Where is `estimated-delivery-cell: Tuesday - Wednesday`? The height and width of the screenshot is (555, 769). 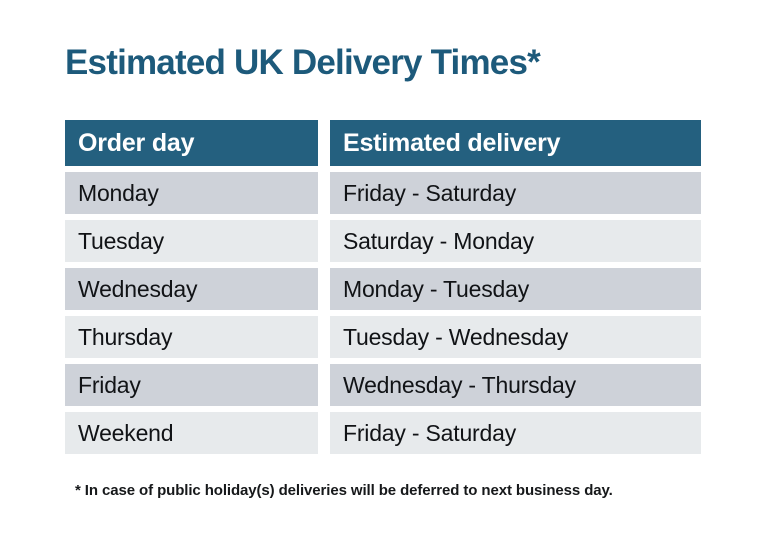
estimated-delivery-cell: Tuesday - Wednesday is located at coordinates (515, 337).